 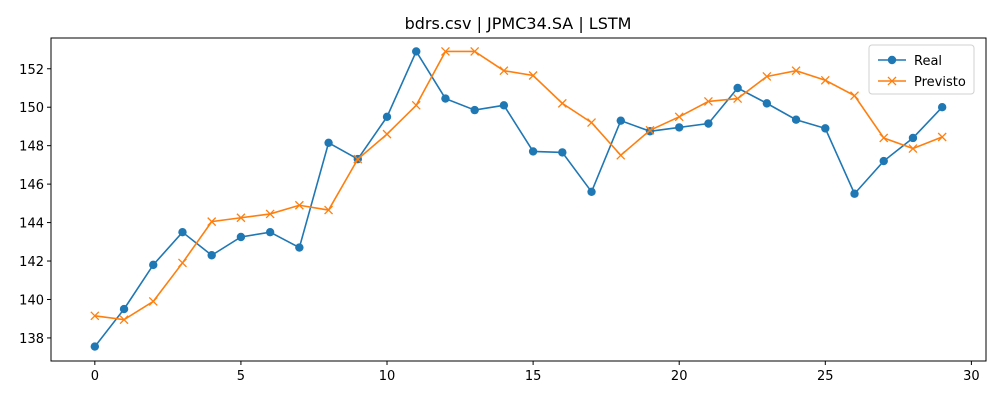 I want to click on x-tick-label: 5, so click(x=241, y=376).